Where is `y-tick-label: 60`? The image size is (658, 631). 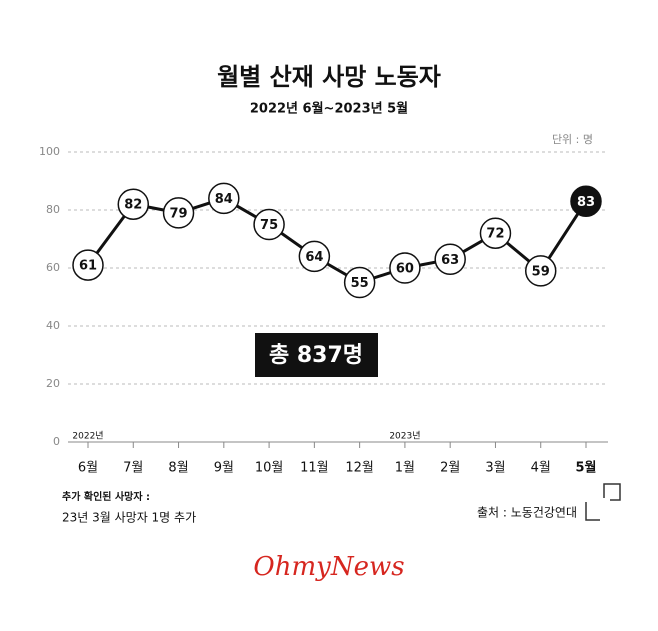
y-tick-label: 60 is located at coordinates (53, 267).